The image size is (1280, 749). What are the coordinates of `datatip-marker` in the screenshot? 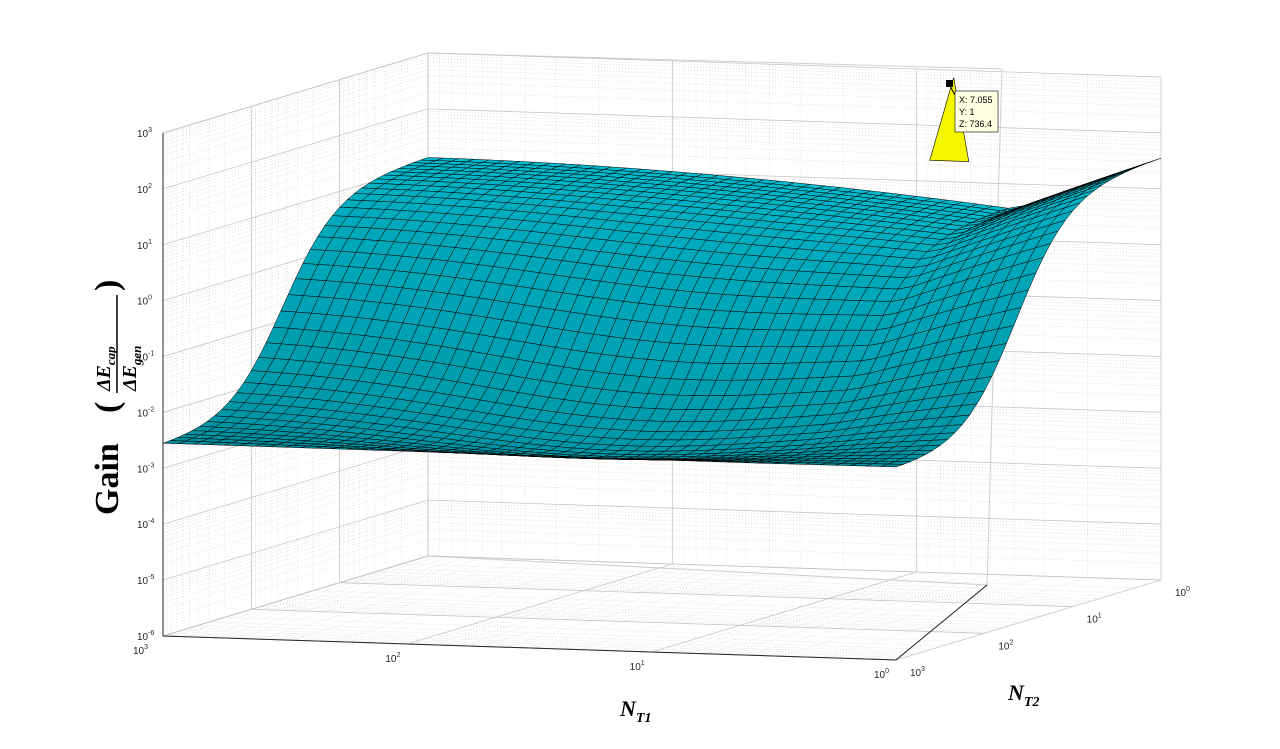 It's located at (949, 83).